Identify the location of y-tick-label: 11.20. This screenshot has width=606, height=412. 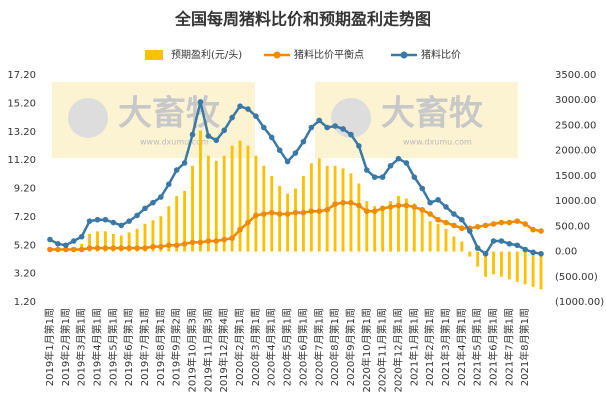
(21, 160).